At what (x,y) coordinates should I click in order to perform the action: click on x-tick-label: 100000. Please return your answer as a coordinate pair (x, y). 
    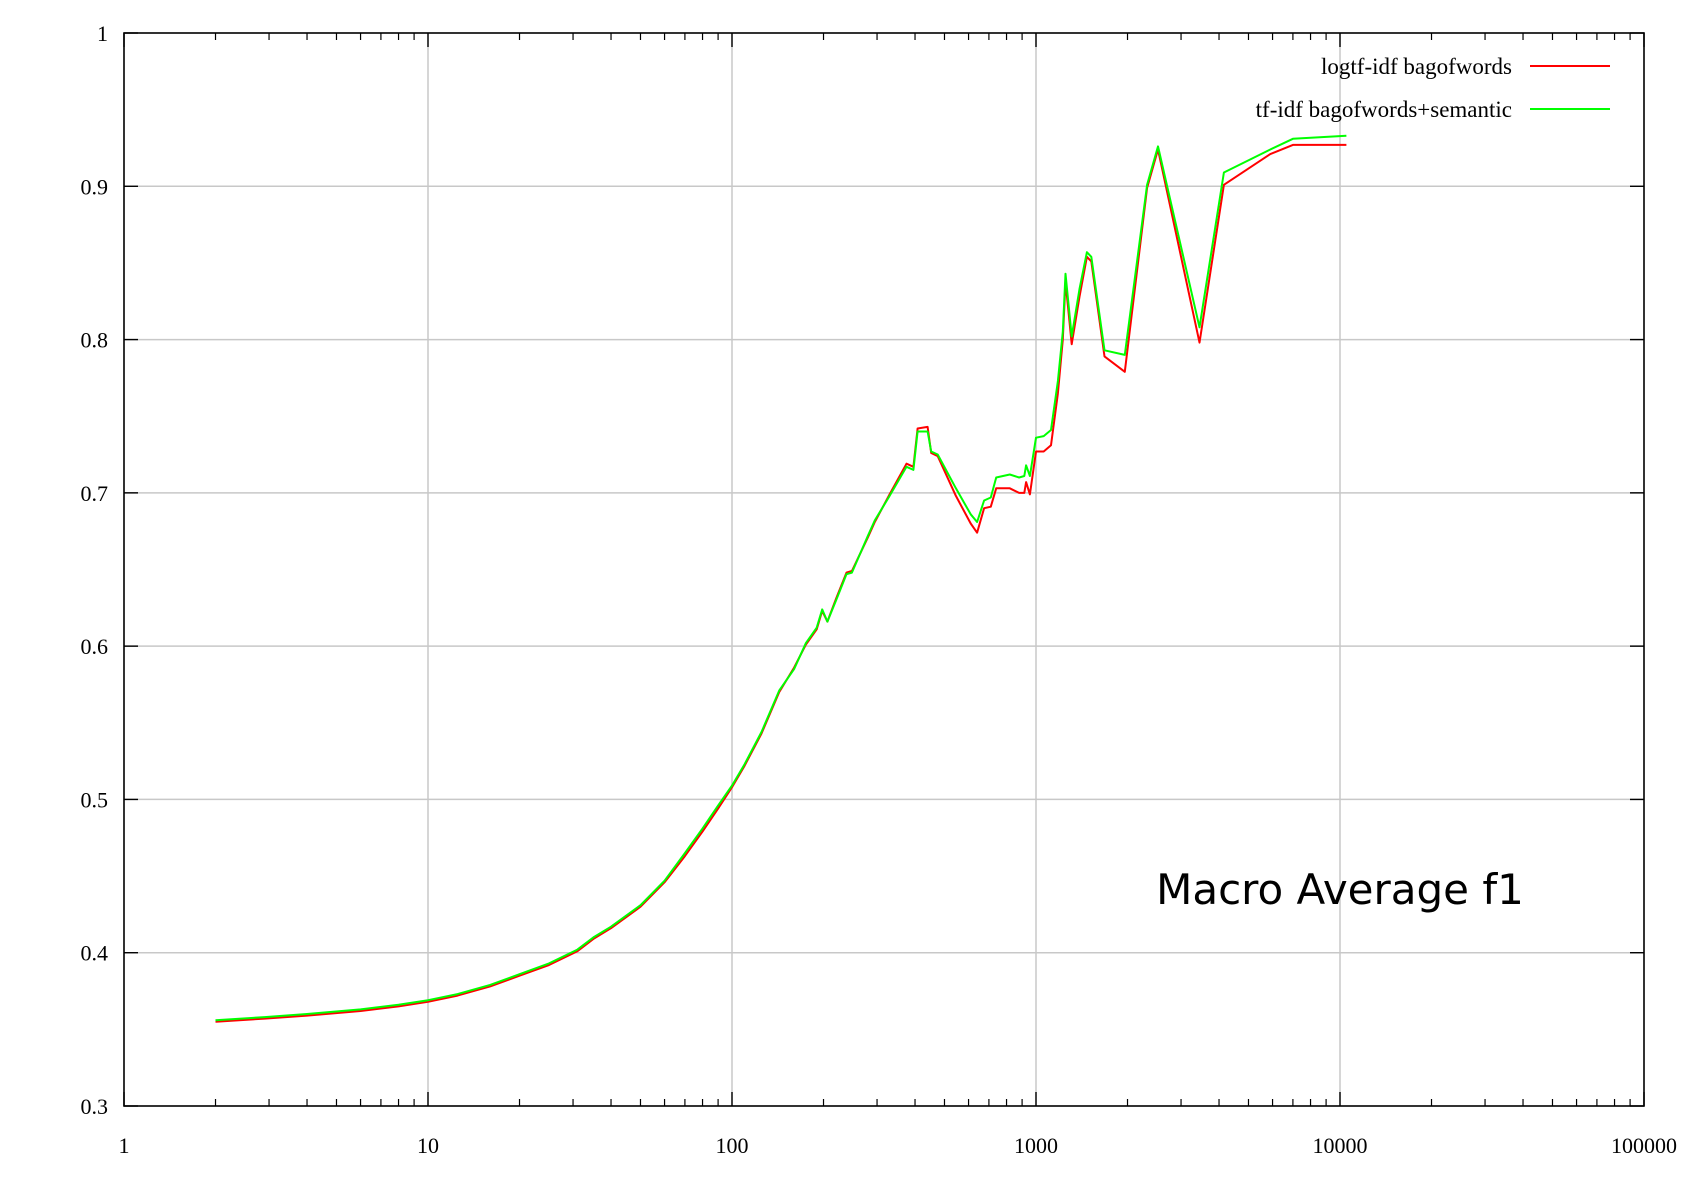
    Looking at the image, I should click on (1644, 1145).